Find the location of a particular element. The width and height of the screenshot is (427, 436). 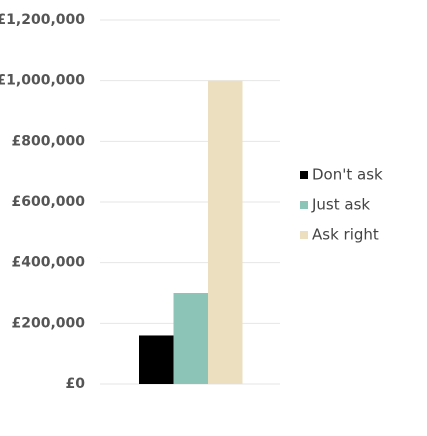

y-tick-label: £0 is located at coordinates (76, 384).